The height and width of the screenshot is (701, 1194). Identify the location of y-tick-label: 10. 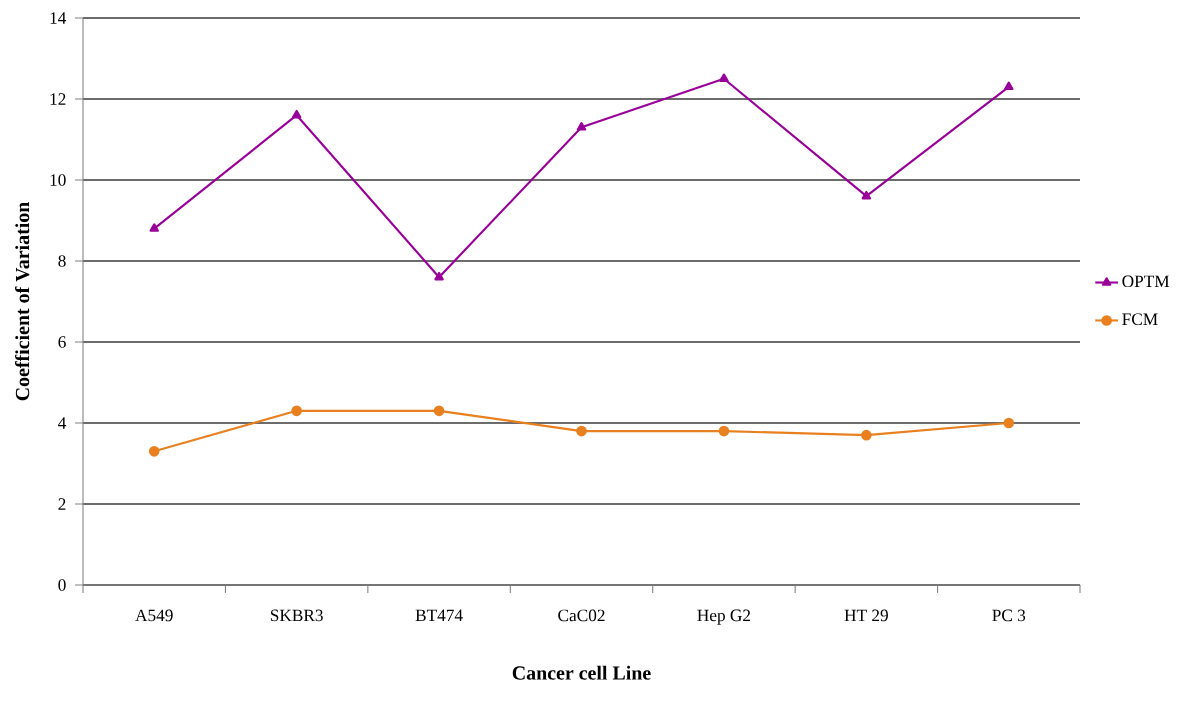
(58, 180).